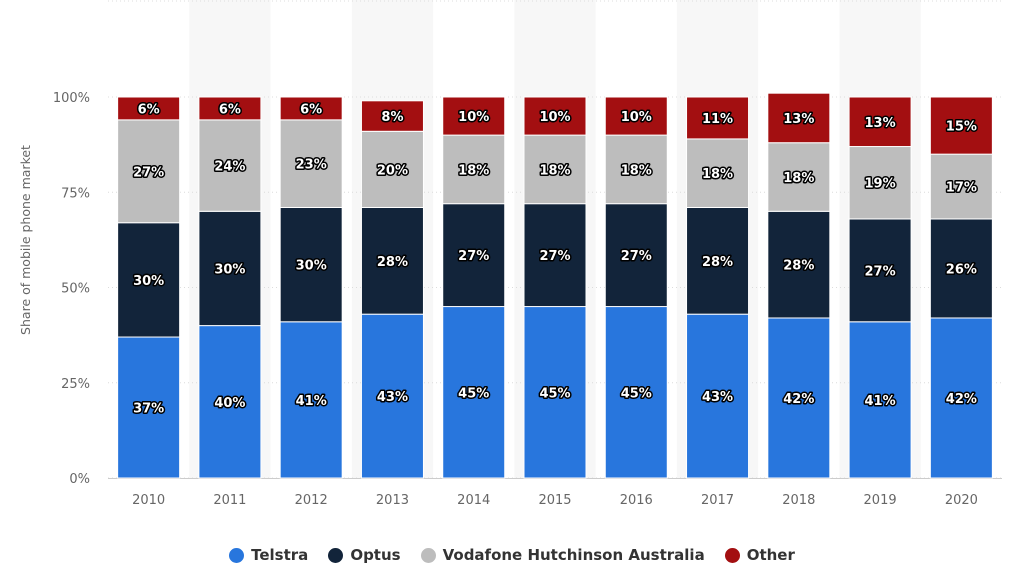 The image size is (1024, 581). Describe the element at coordinates (375, 555) in the screenshot. I see `legend-label: Optus` at that location.